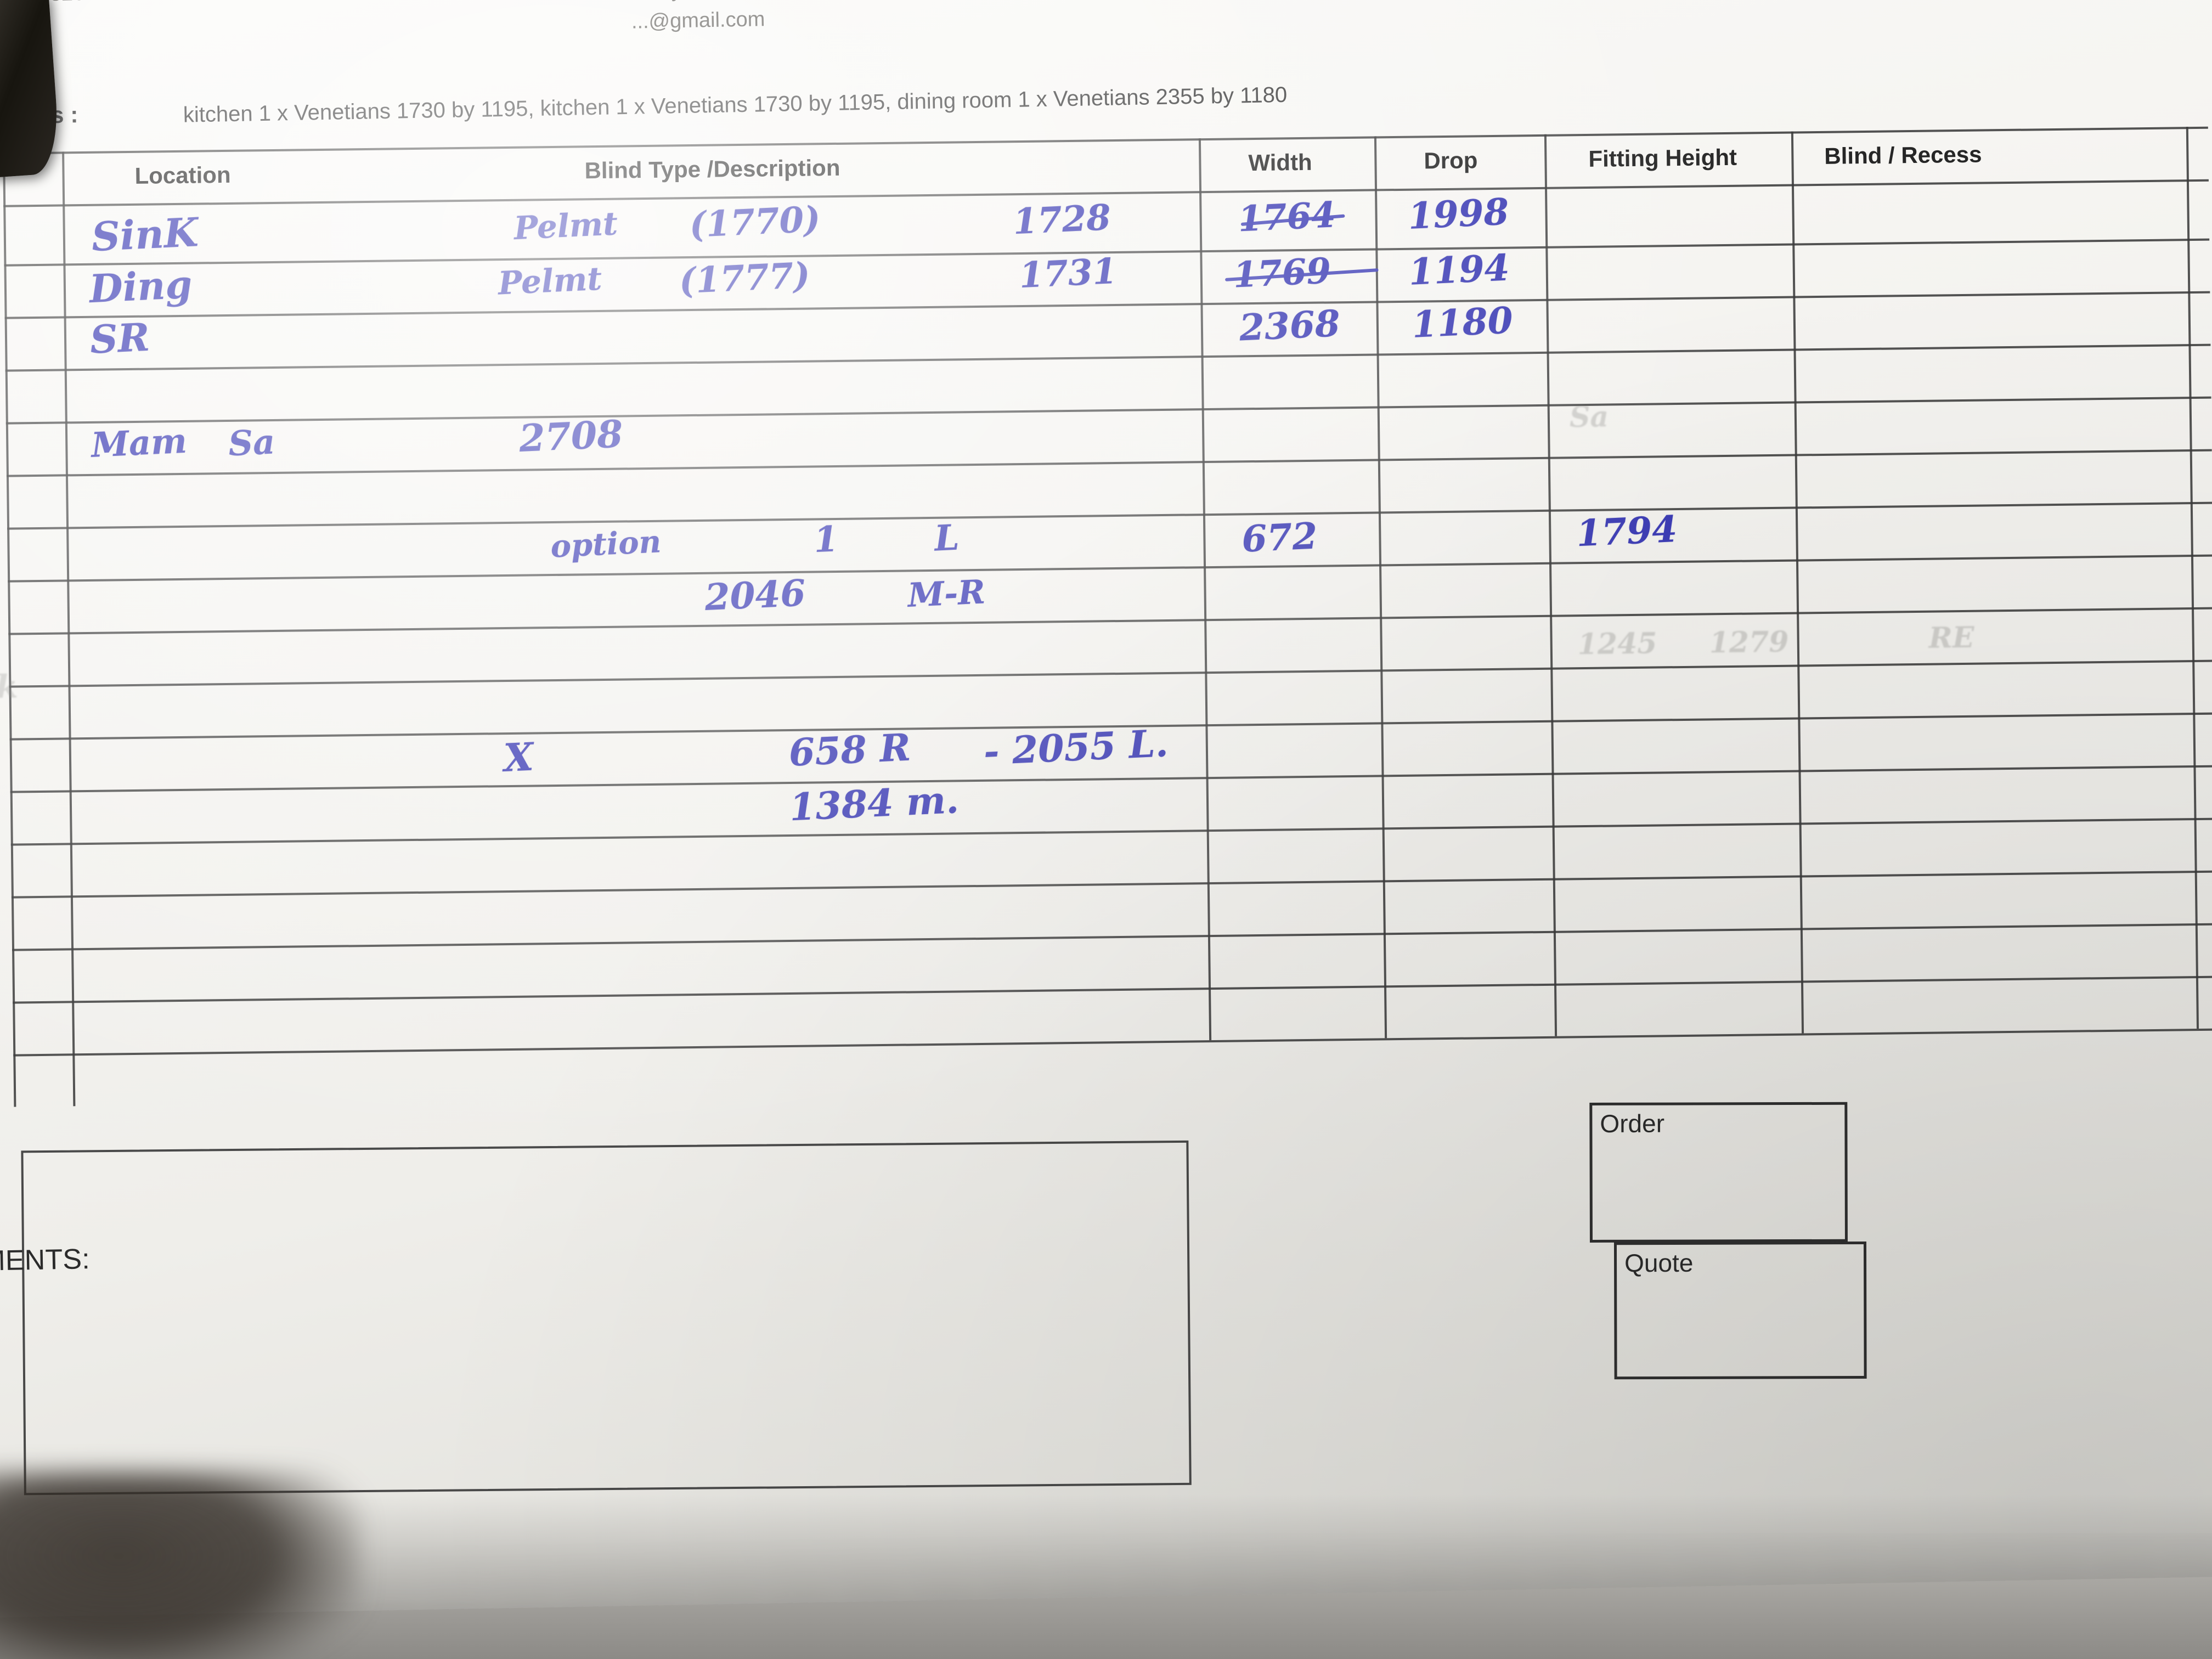 The height and width of the screenshot is (1659, 2212). I want to click on bleed-through-mark: 1279, so click(1749, 642).